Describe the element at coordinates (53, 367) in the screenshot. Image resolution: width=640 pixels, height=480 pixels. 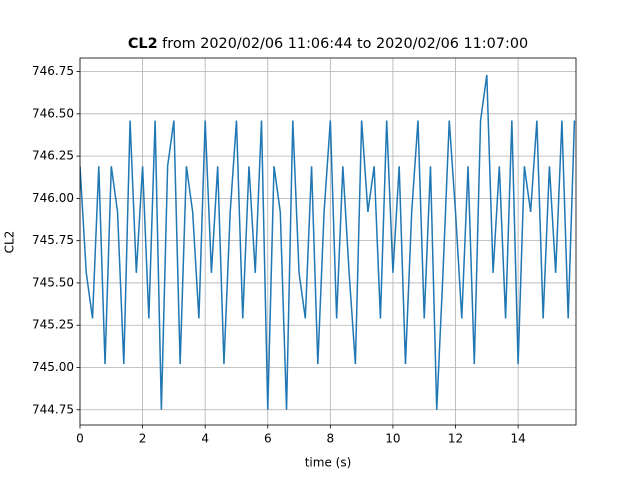
I see `y-tick-label: 745.00` at that location.